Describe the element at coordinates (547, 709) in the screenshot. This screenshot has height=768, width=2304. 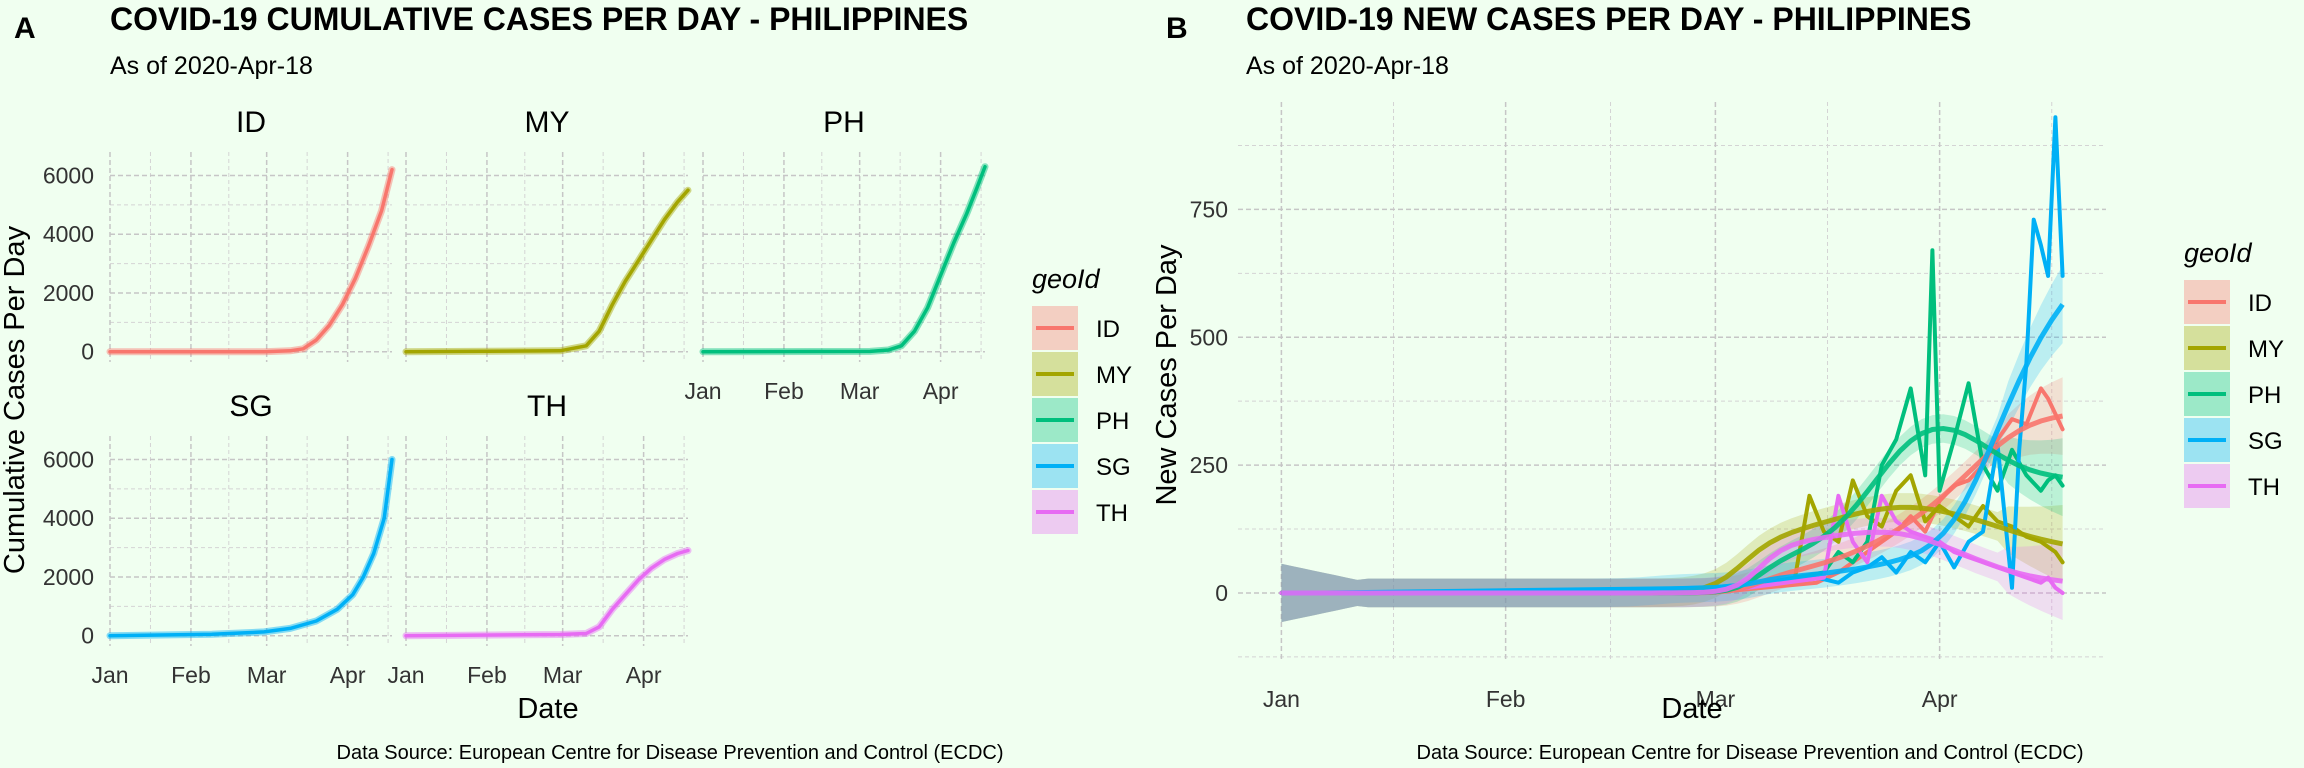
I see `panel-a-x-axis-label: Date` at that location.